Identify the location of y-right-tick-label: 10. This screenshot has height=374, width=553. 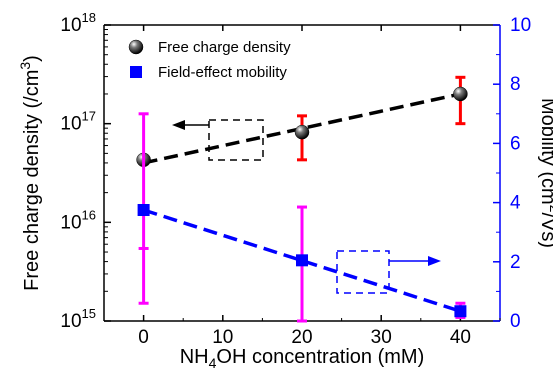
(520, 25).